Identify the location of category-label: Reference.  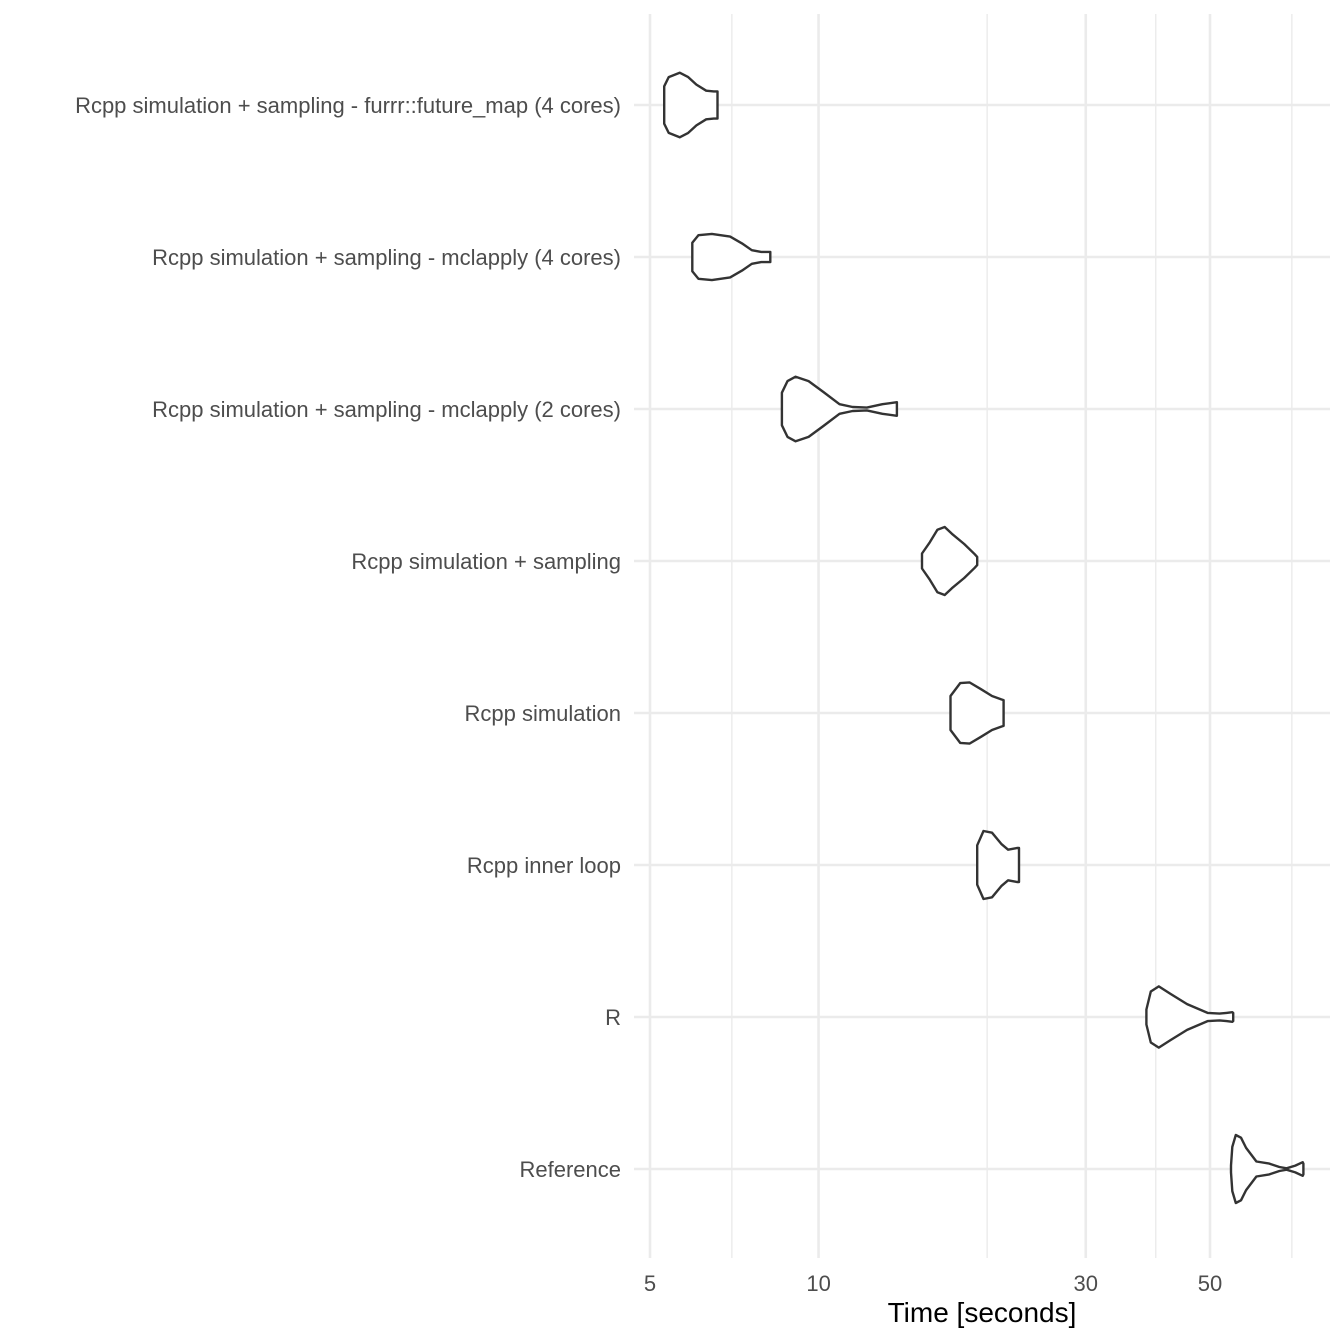
(570, 1169).